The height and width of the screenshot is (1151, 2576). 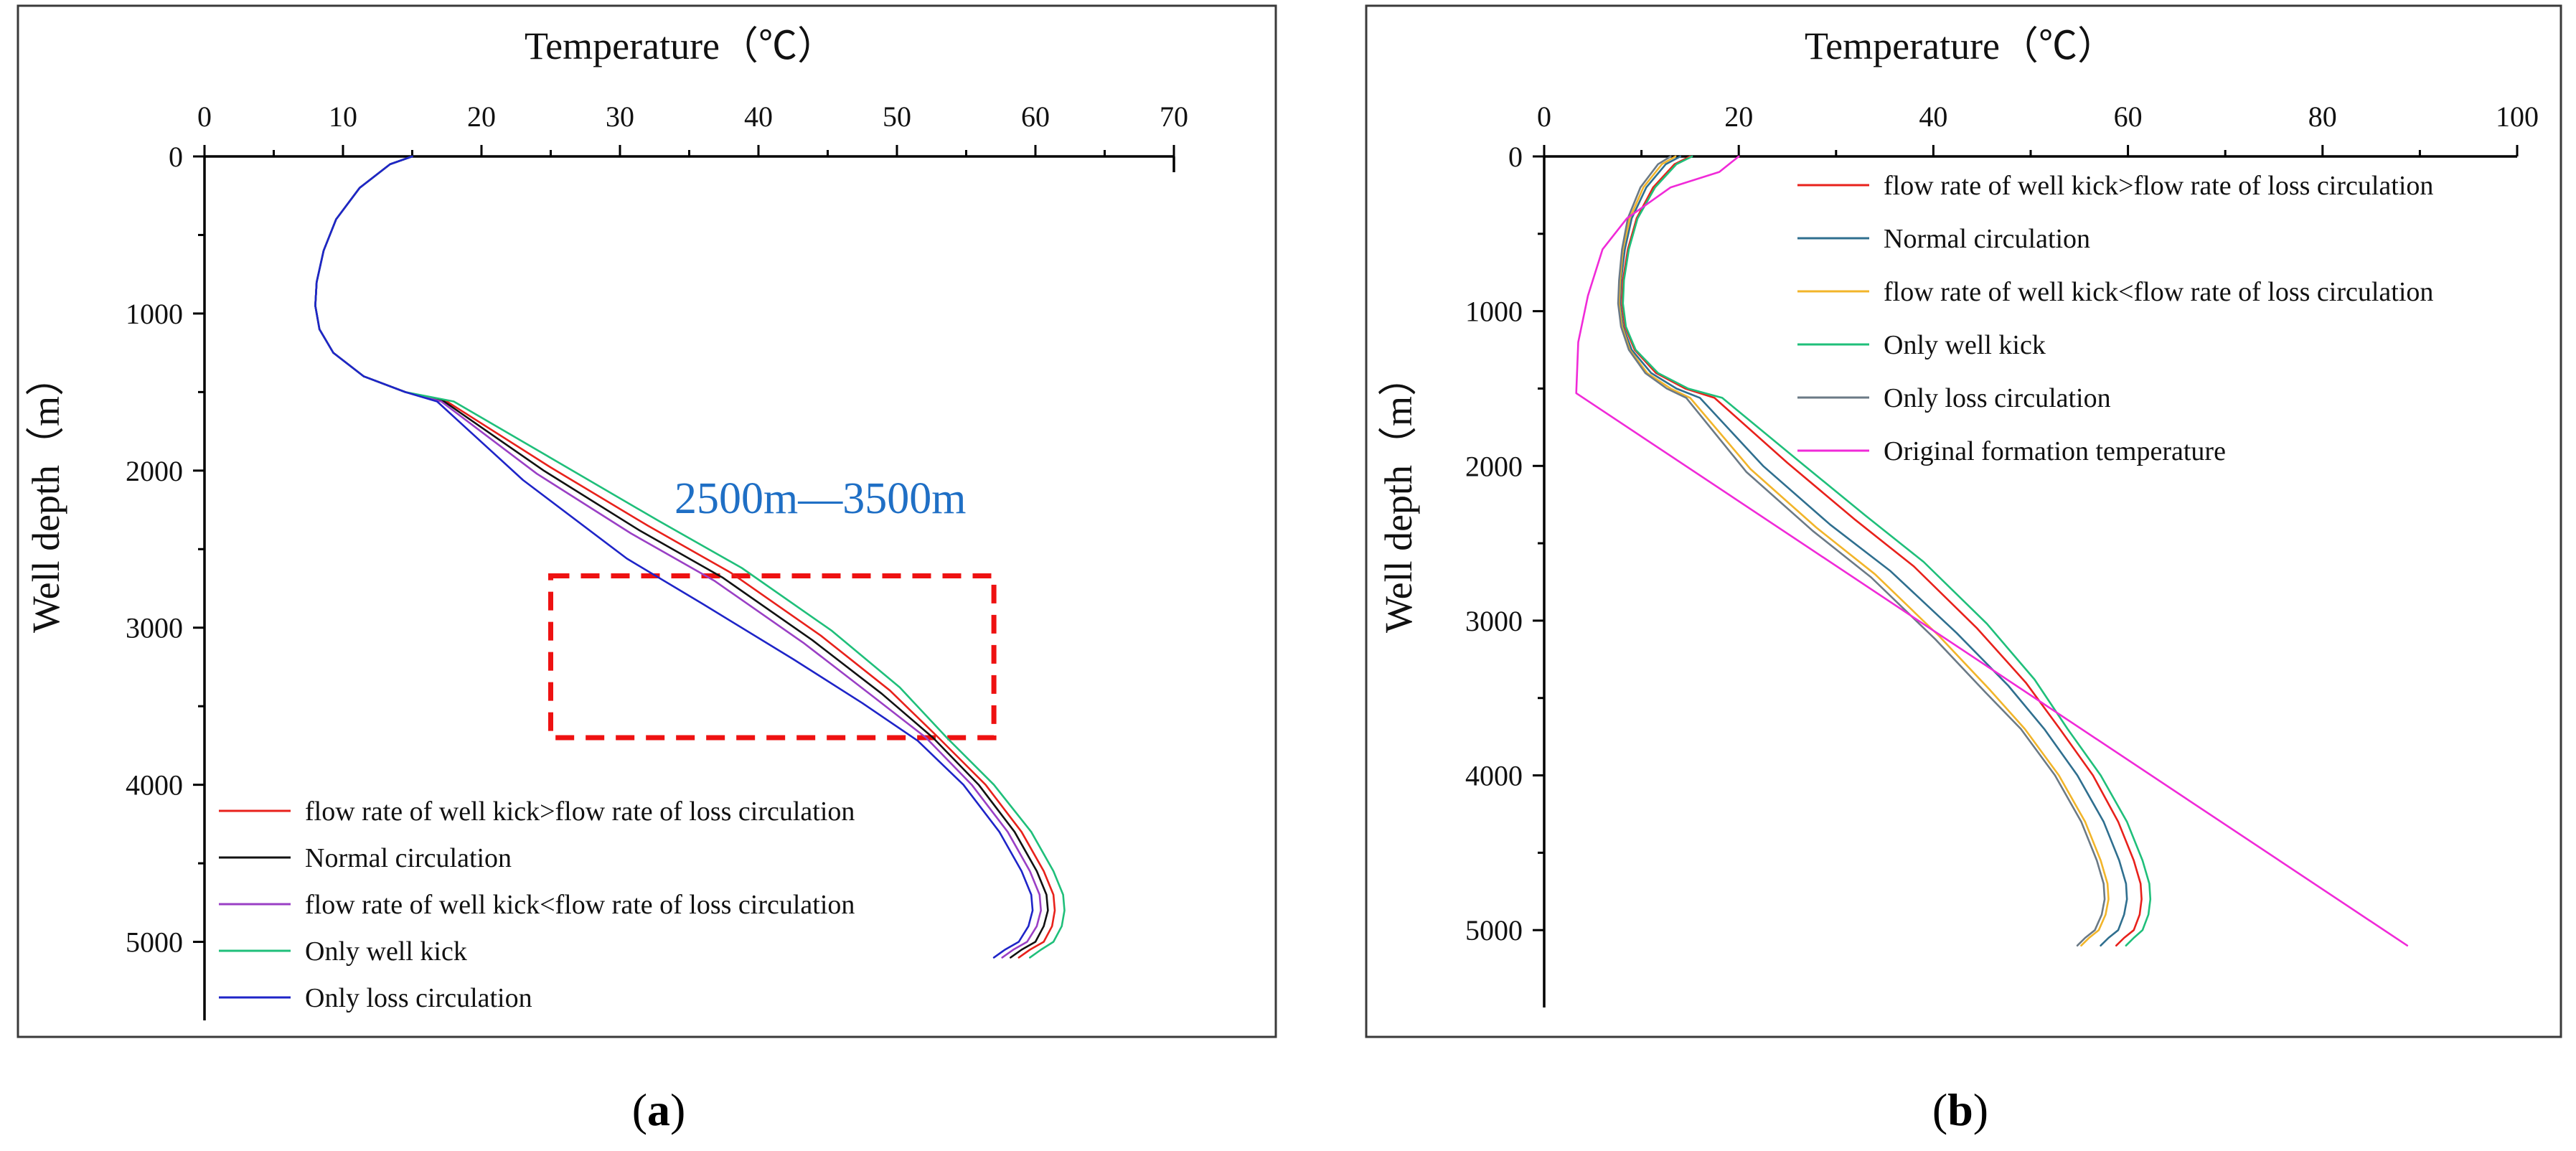 What do you see at coordinates (659, 1109) in the screenshot?
I see `panel-a-caption-label: (a)` at bounding box center [659, 1109].